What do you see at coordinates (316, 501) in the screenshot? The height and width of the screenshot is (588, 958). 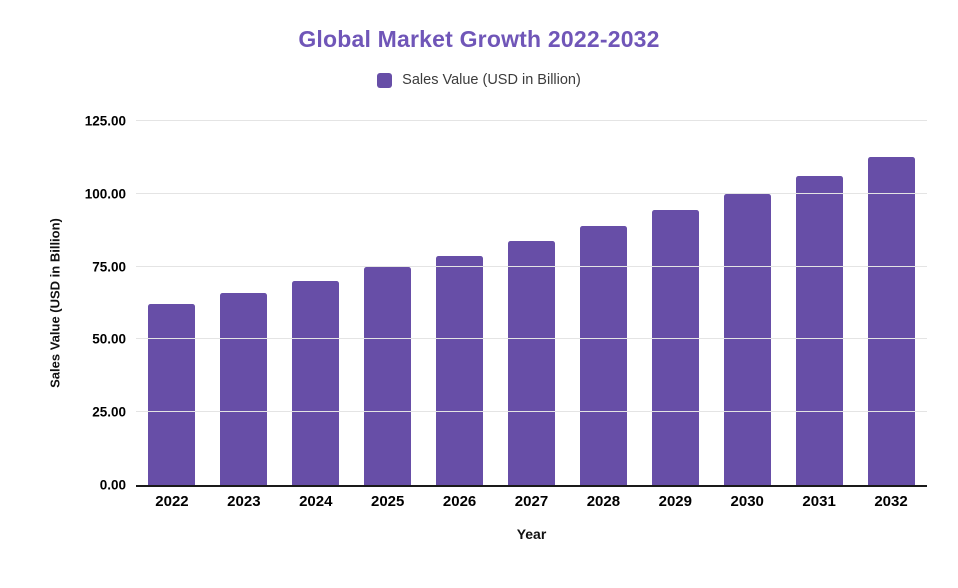 I see `x-tick-label: 2024` at bounding box center [316, 501].